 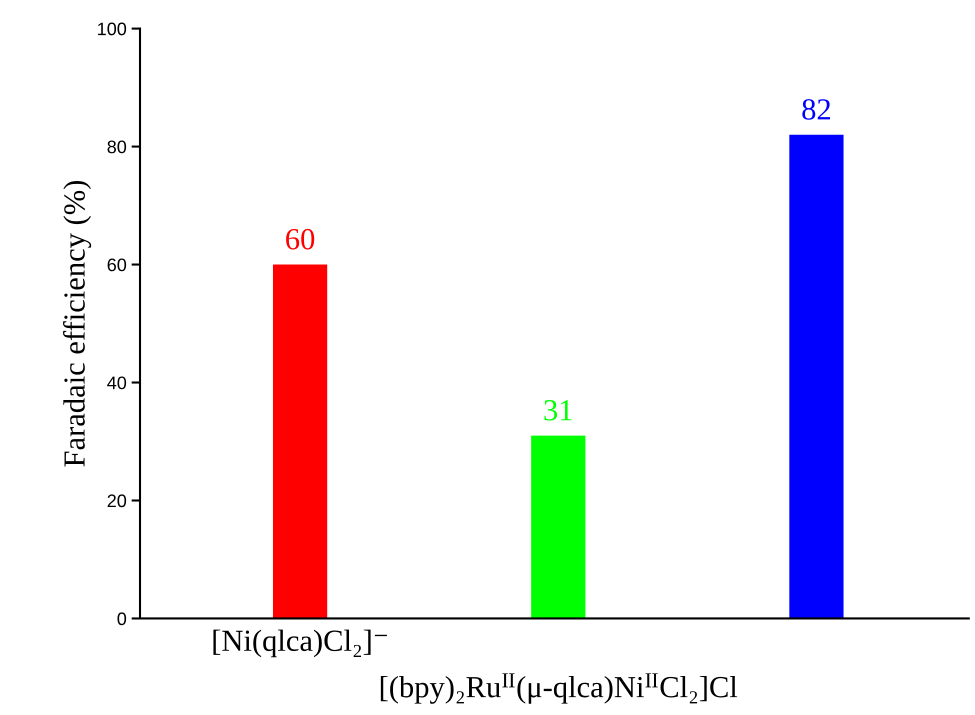 What do you see at coordinates (816, 109) in the screenshot?
I see `data-label: 82` at bounding box center [816, 109].